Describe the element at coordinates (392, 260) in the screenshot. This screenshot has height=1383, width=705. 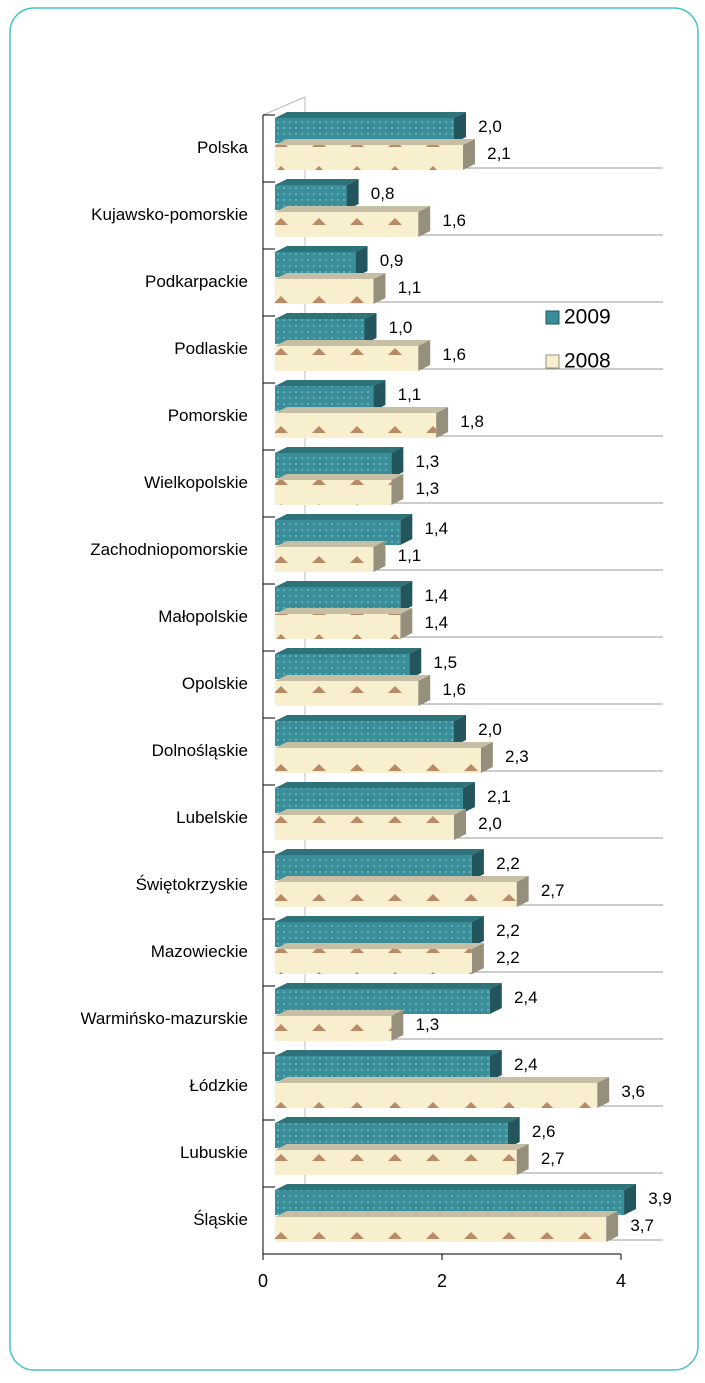
I see `data-label: 0,9` at that location.